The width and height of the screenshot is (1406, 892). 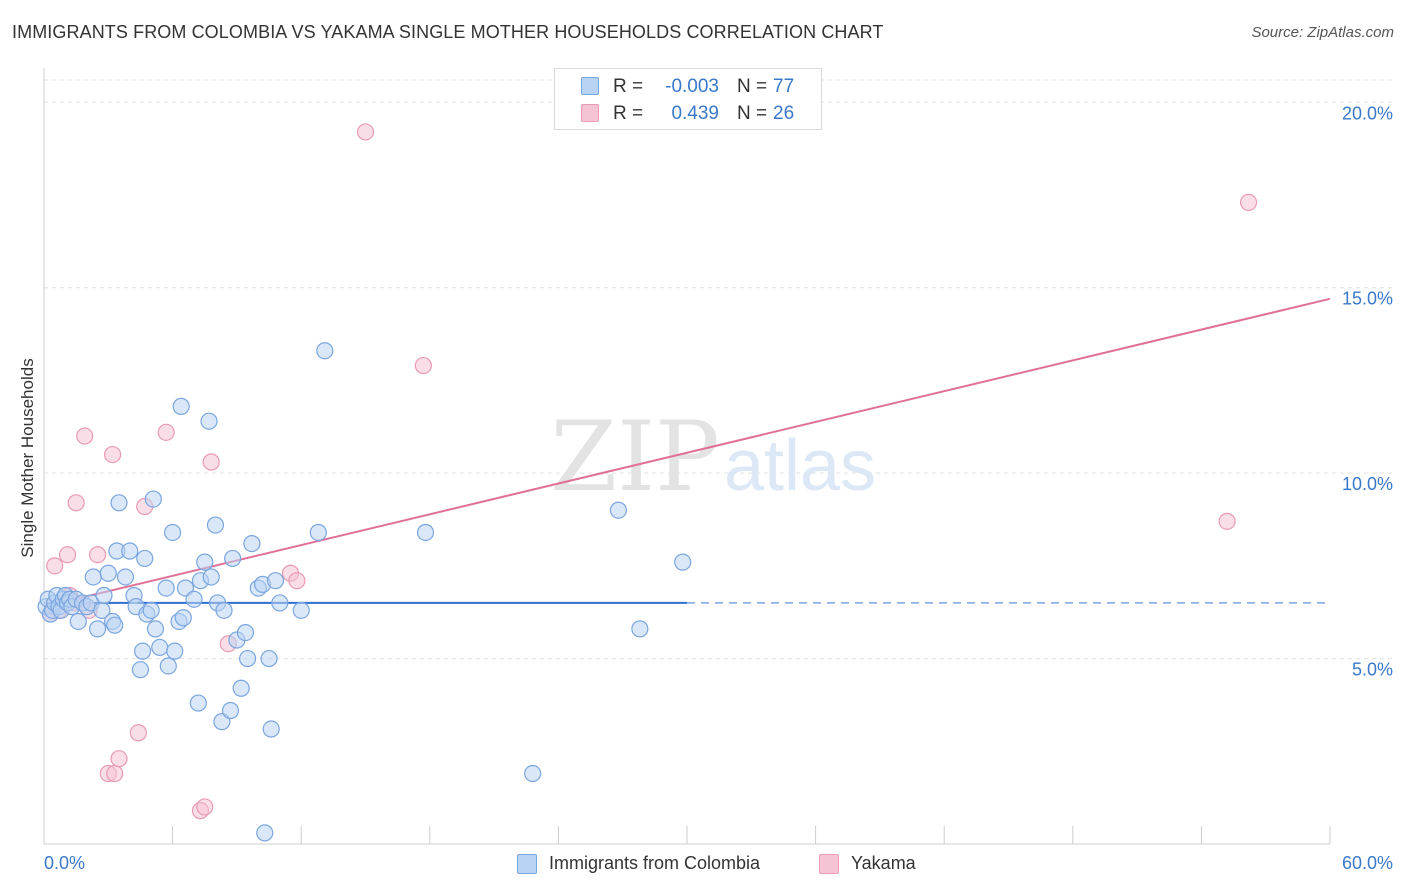 What do you see at coordinates (692, 86) in the screenshot?
I see `r-value: -0.003` at bounding box center [692, 86].